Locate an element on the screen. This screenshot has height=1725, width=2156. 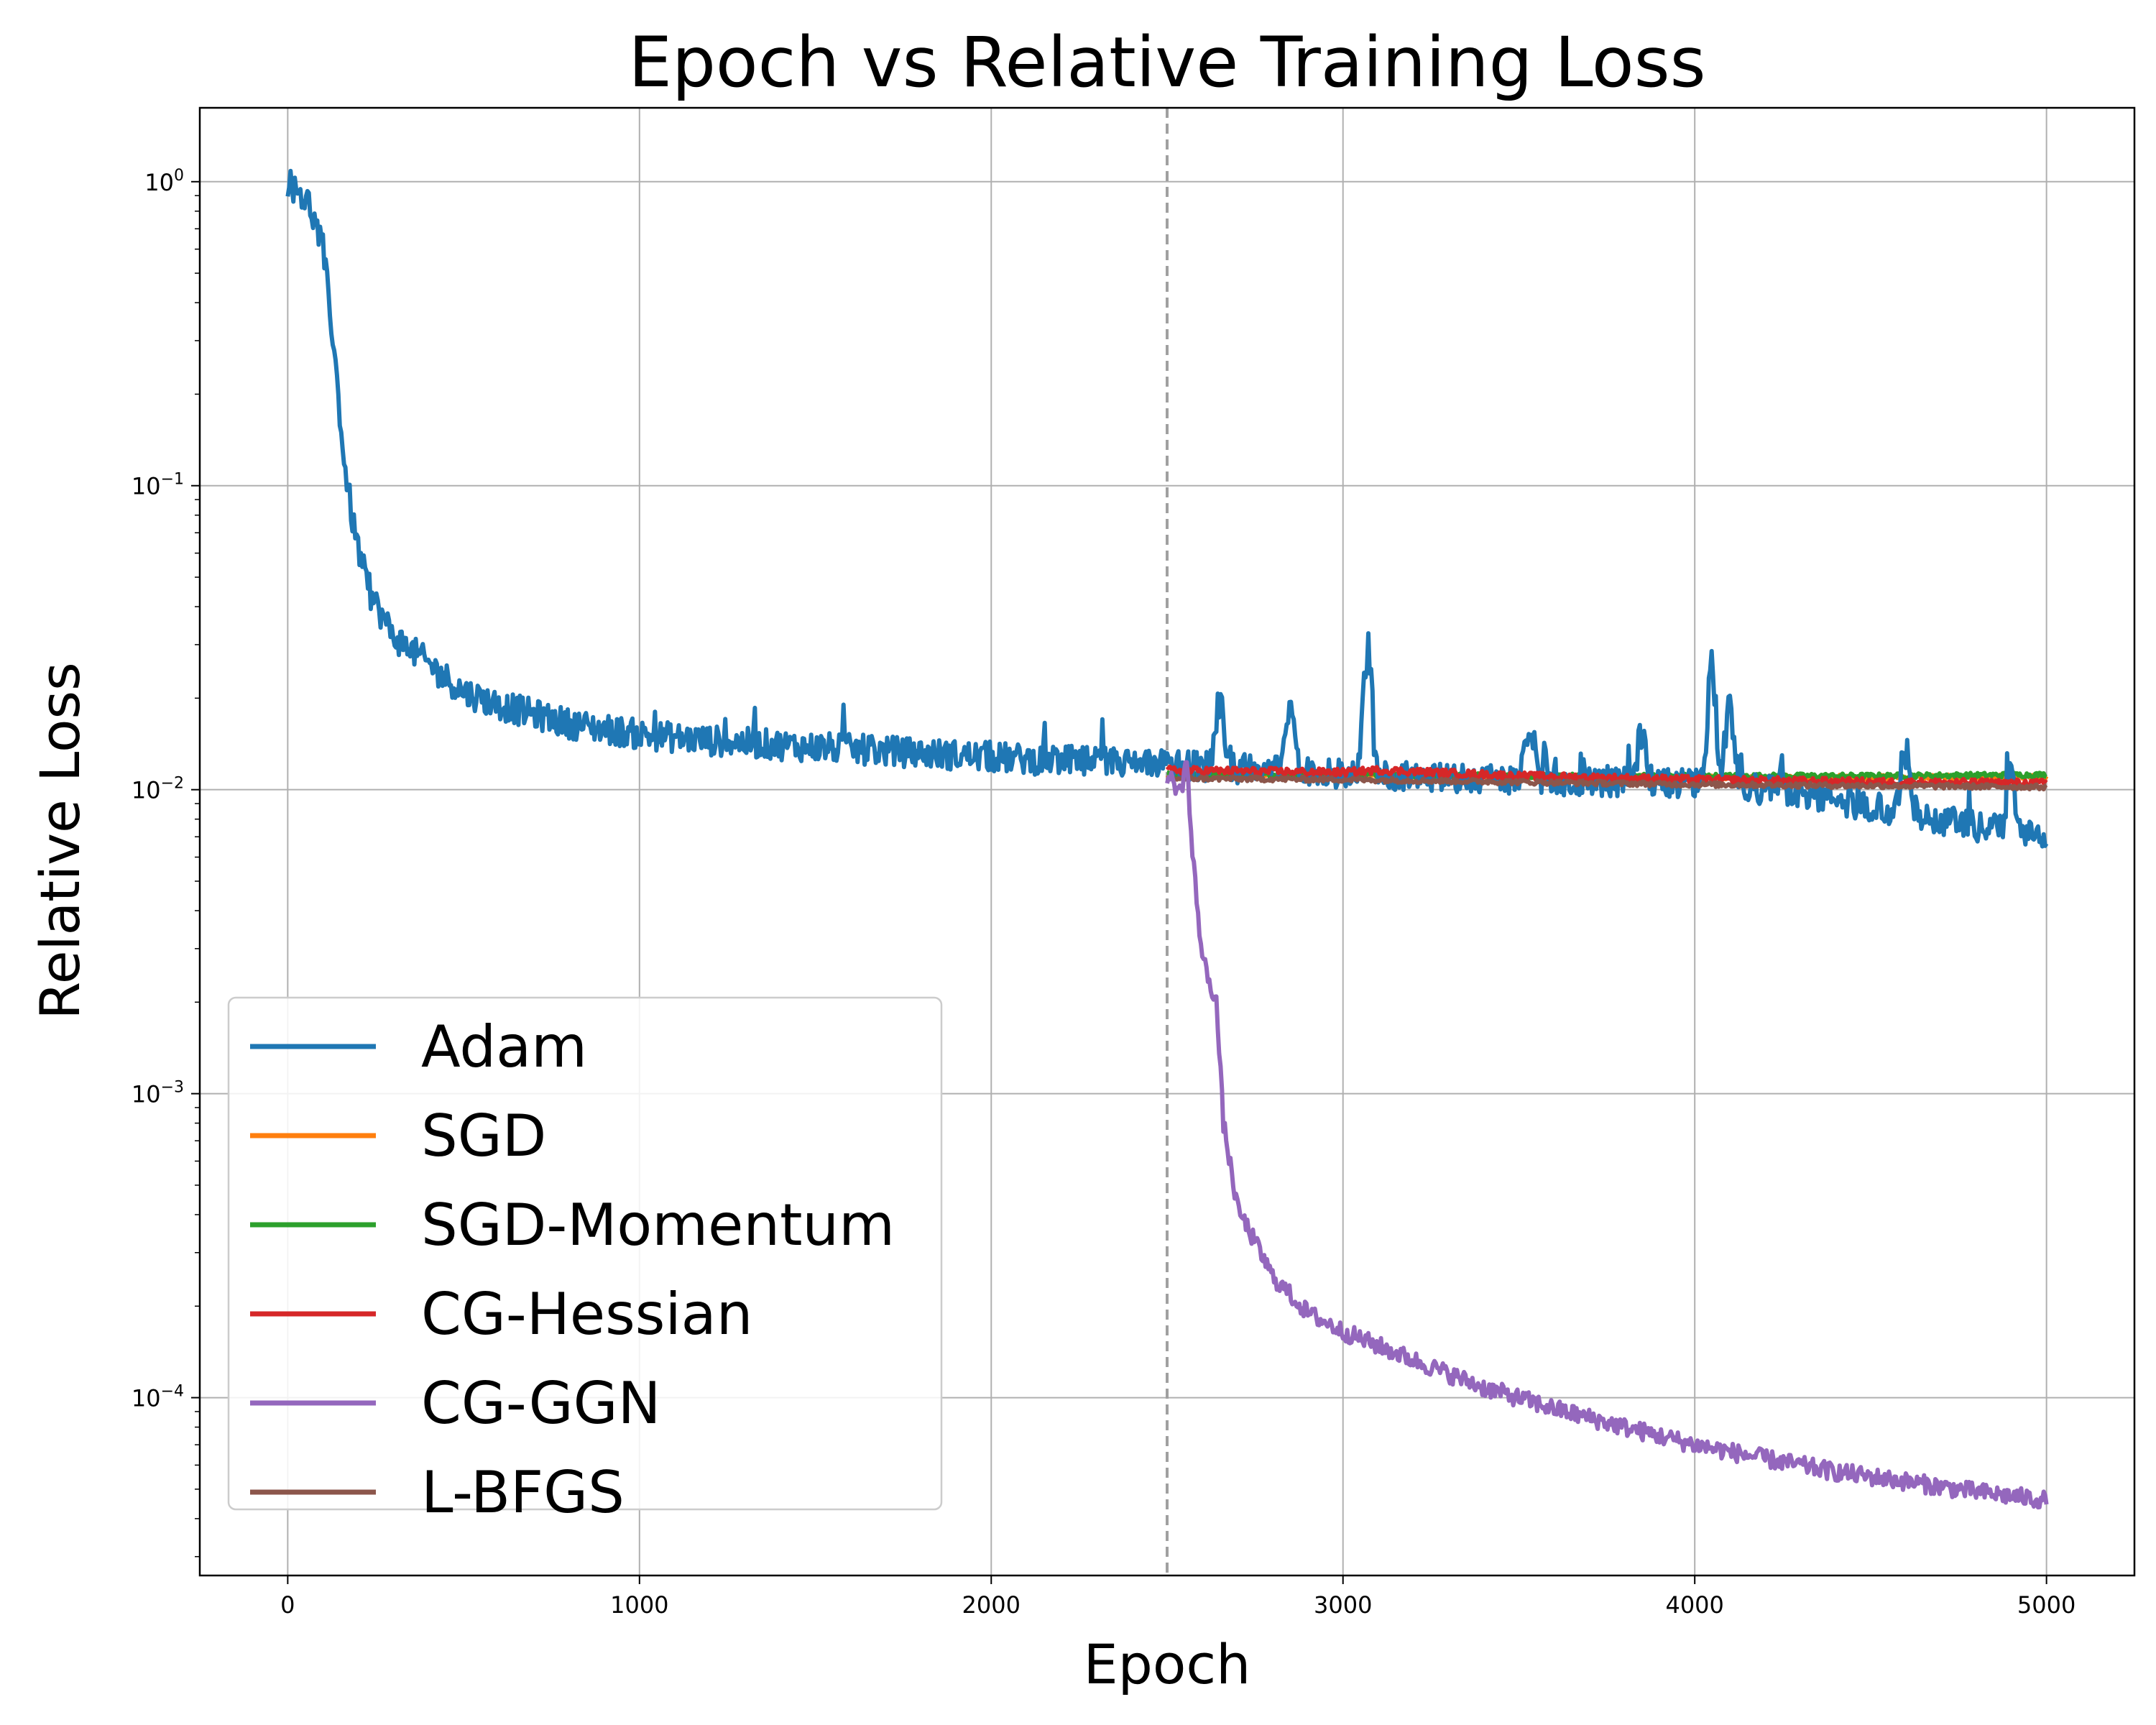
legend-label-sgd-momentum: SGD-Momentum is located at coordinates (658, 1225).